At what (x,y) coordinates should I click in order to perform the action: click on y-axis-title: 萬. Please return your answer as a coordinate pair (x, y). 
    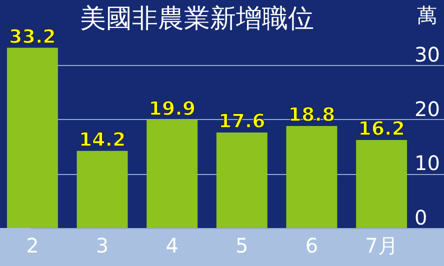
    Looking at the image, I should click on (427, 15).